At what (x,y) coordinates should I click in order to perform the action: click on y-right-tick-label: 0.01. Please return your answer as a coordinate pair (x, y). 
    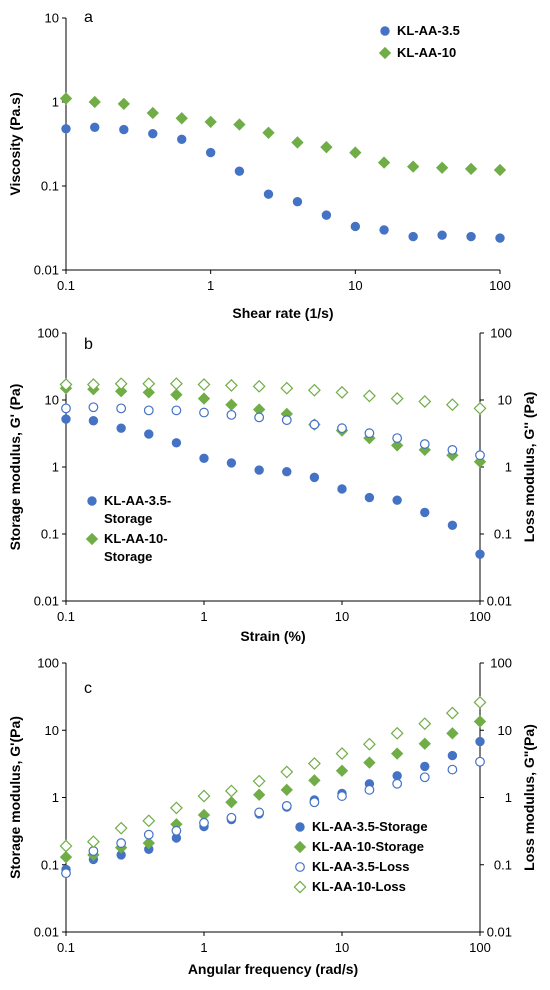
    Looking at the image, I should click on (499, 601).